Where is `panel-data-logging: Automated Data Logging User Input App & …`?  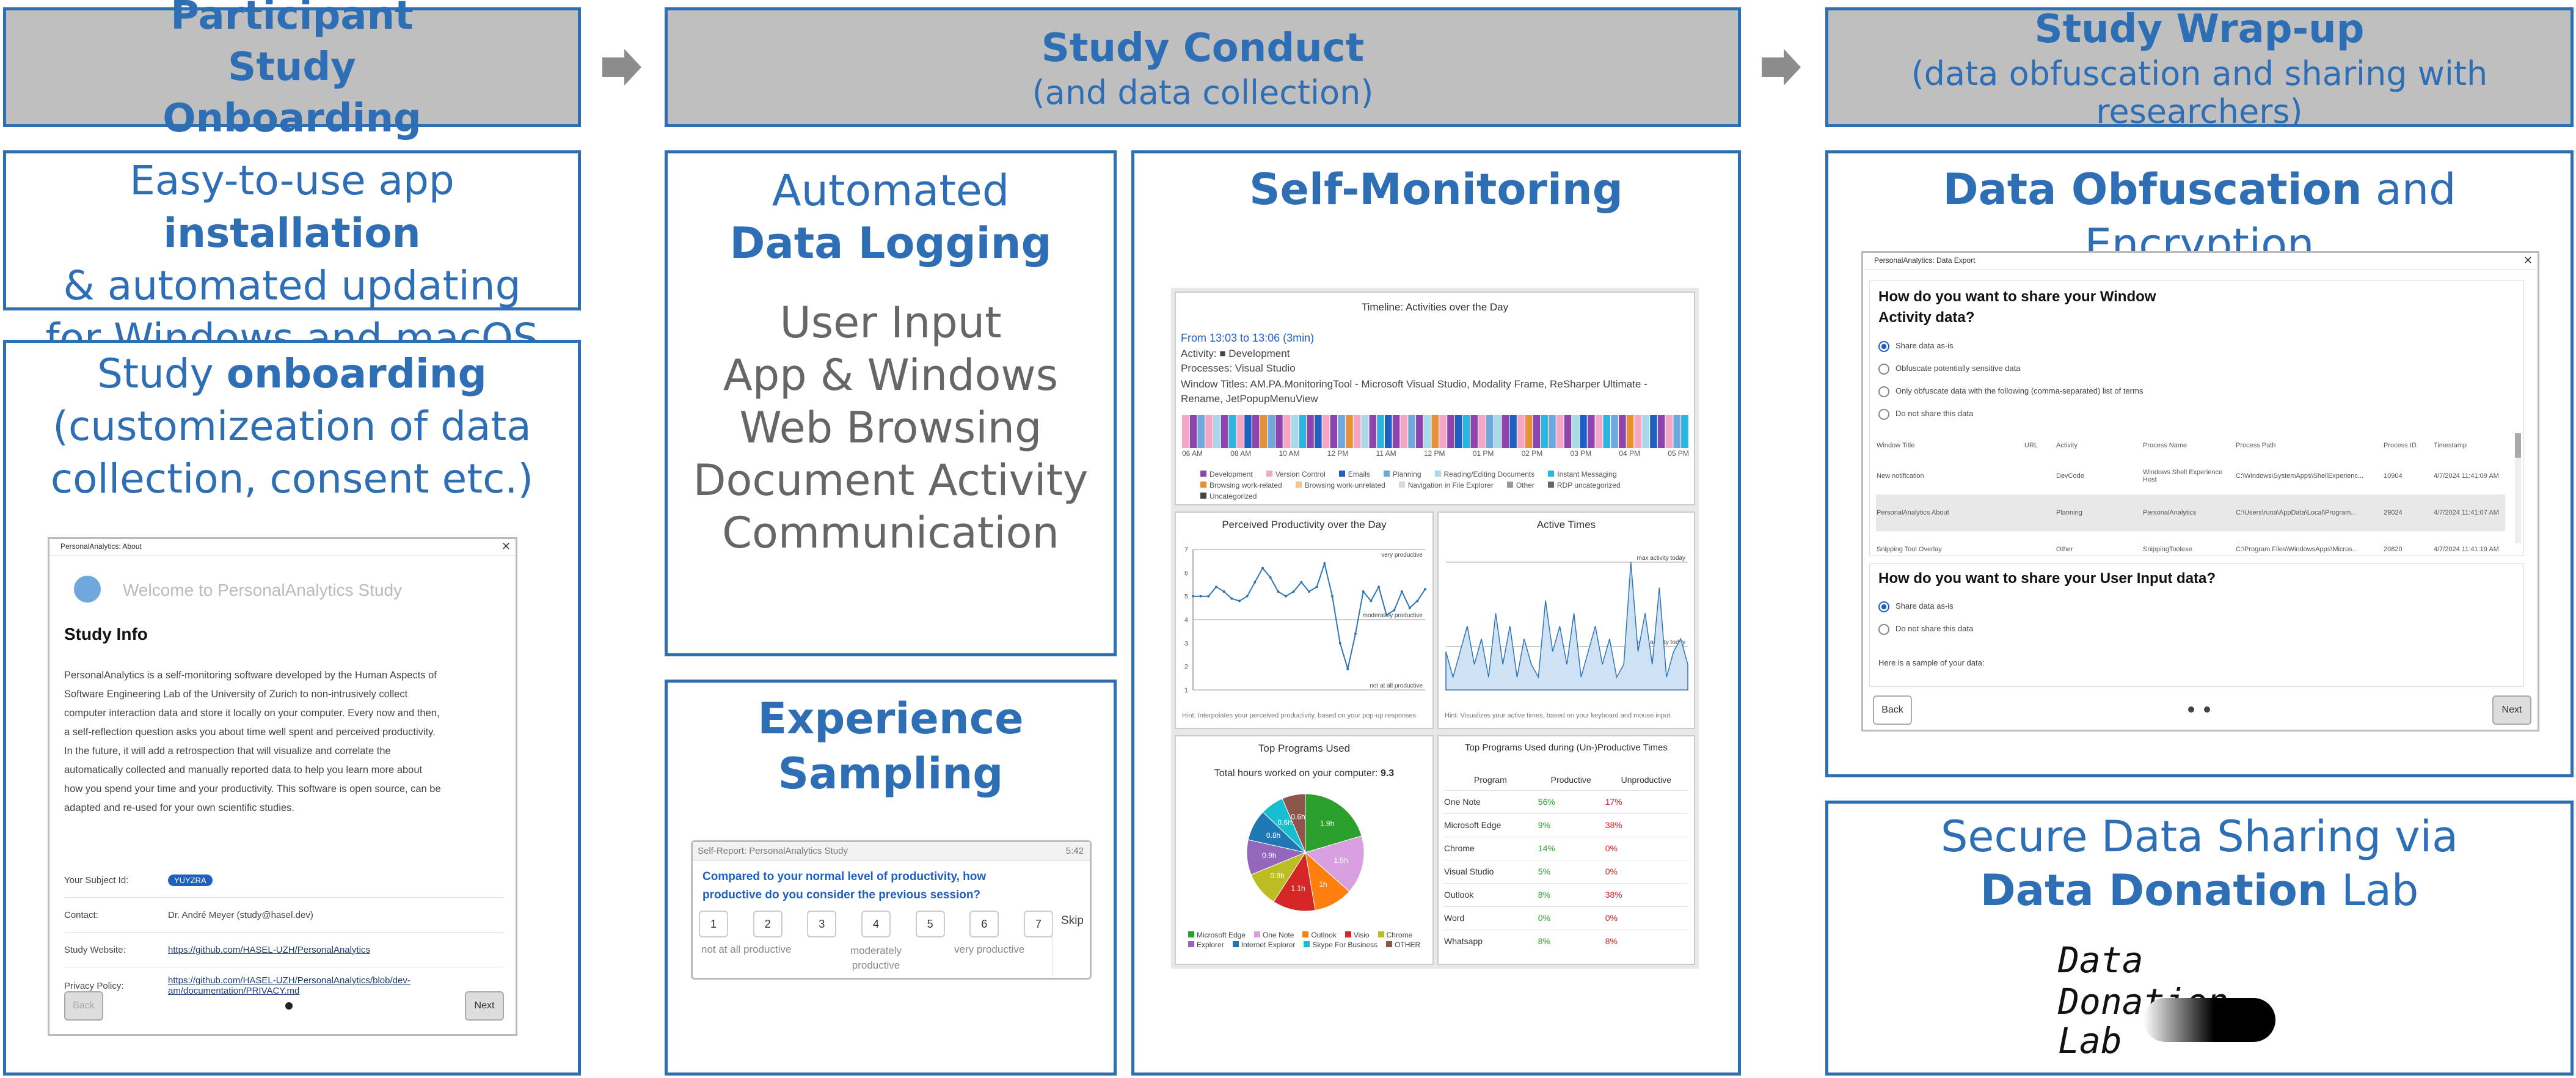
panel-data-logging: Automated Data Logging User Input App & … is located at coordinates (891, 403).